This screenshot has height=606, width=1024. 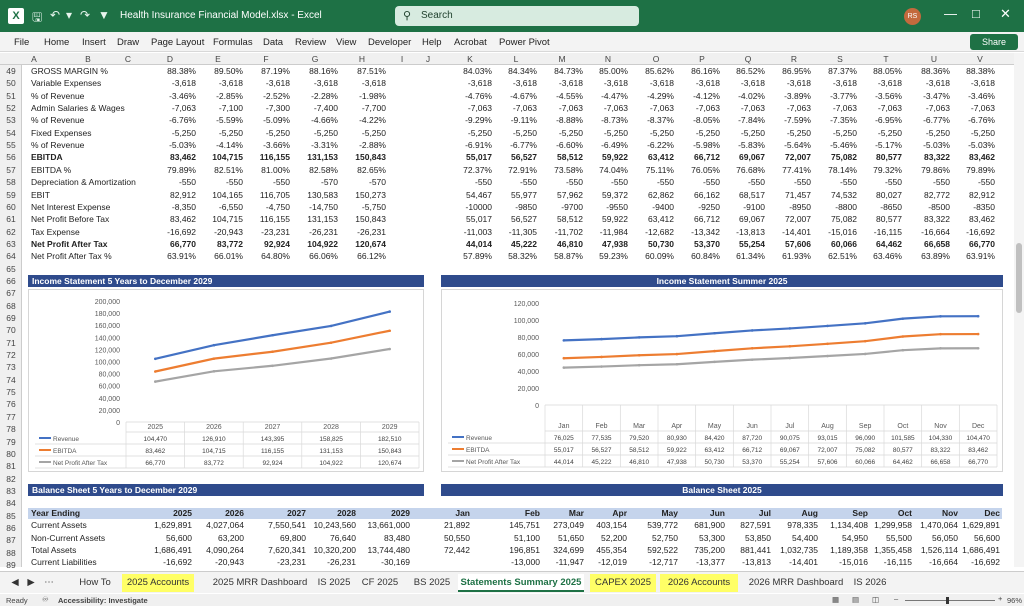 What do you see at coordinates (1005, 13) in the screenshot?
I see `close-icon: ✕` at bounding box center [1005, 13].